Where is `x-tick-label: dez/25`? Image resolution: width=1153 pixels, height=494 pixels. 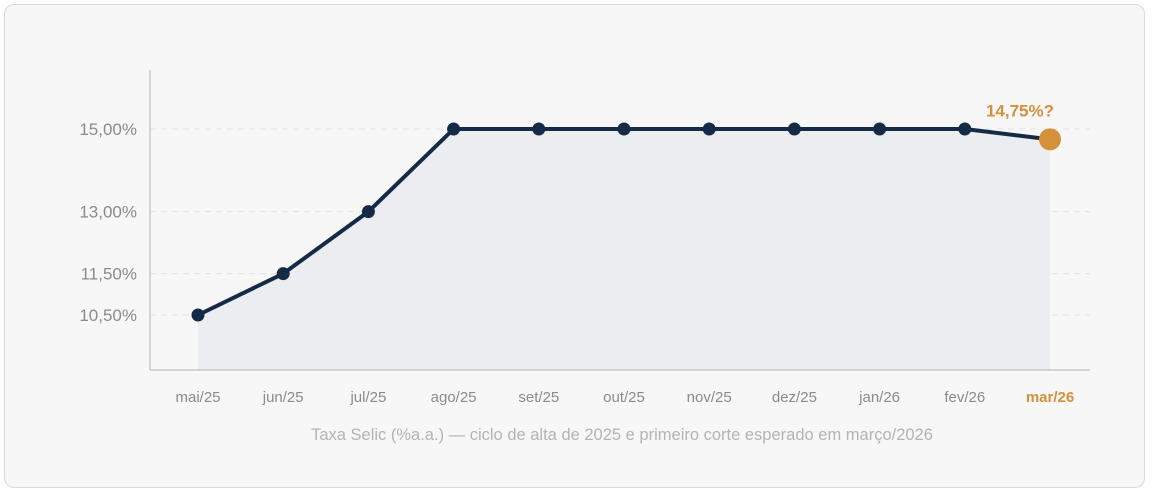 x-tick-label: dez/25 is located at coordinates (794, 397).